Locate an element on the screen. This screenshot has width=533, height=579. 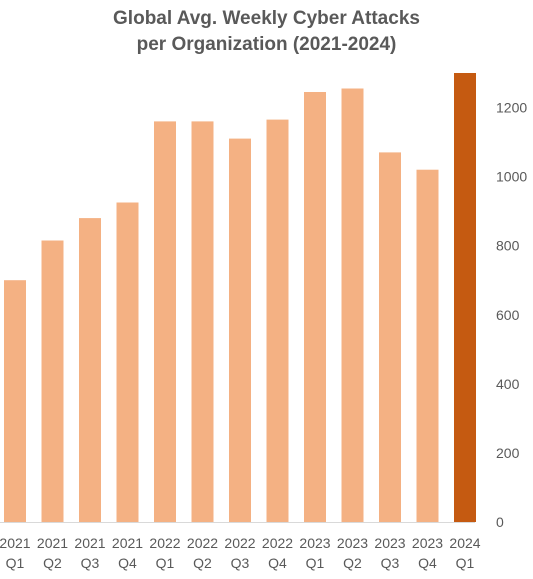
y-tick-label: 400 is located at coordinates (508, 384).